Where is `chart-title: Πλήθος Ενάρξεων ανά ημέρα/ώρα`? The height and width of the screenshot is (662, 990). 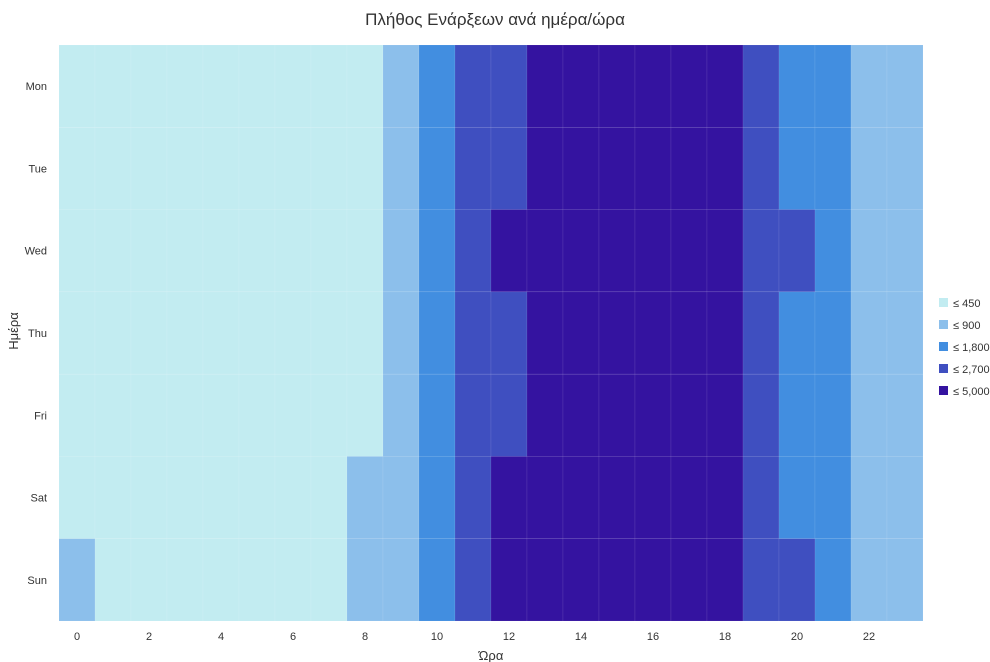
chart-title: Πλήθος Ενάρξεων ανά ημέρα/ώρα is located at coordinates (495, 19).